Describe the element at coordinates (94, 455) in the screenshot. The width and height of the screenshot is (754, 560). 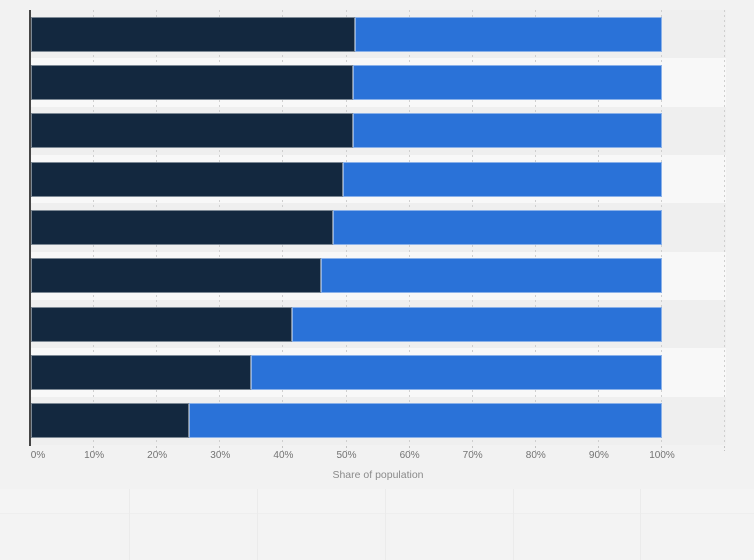
I see `x-axis-tick-label: 10%` at that location.